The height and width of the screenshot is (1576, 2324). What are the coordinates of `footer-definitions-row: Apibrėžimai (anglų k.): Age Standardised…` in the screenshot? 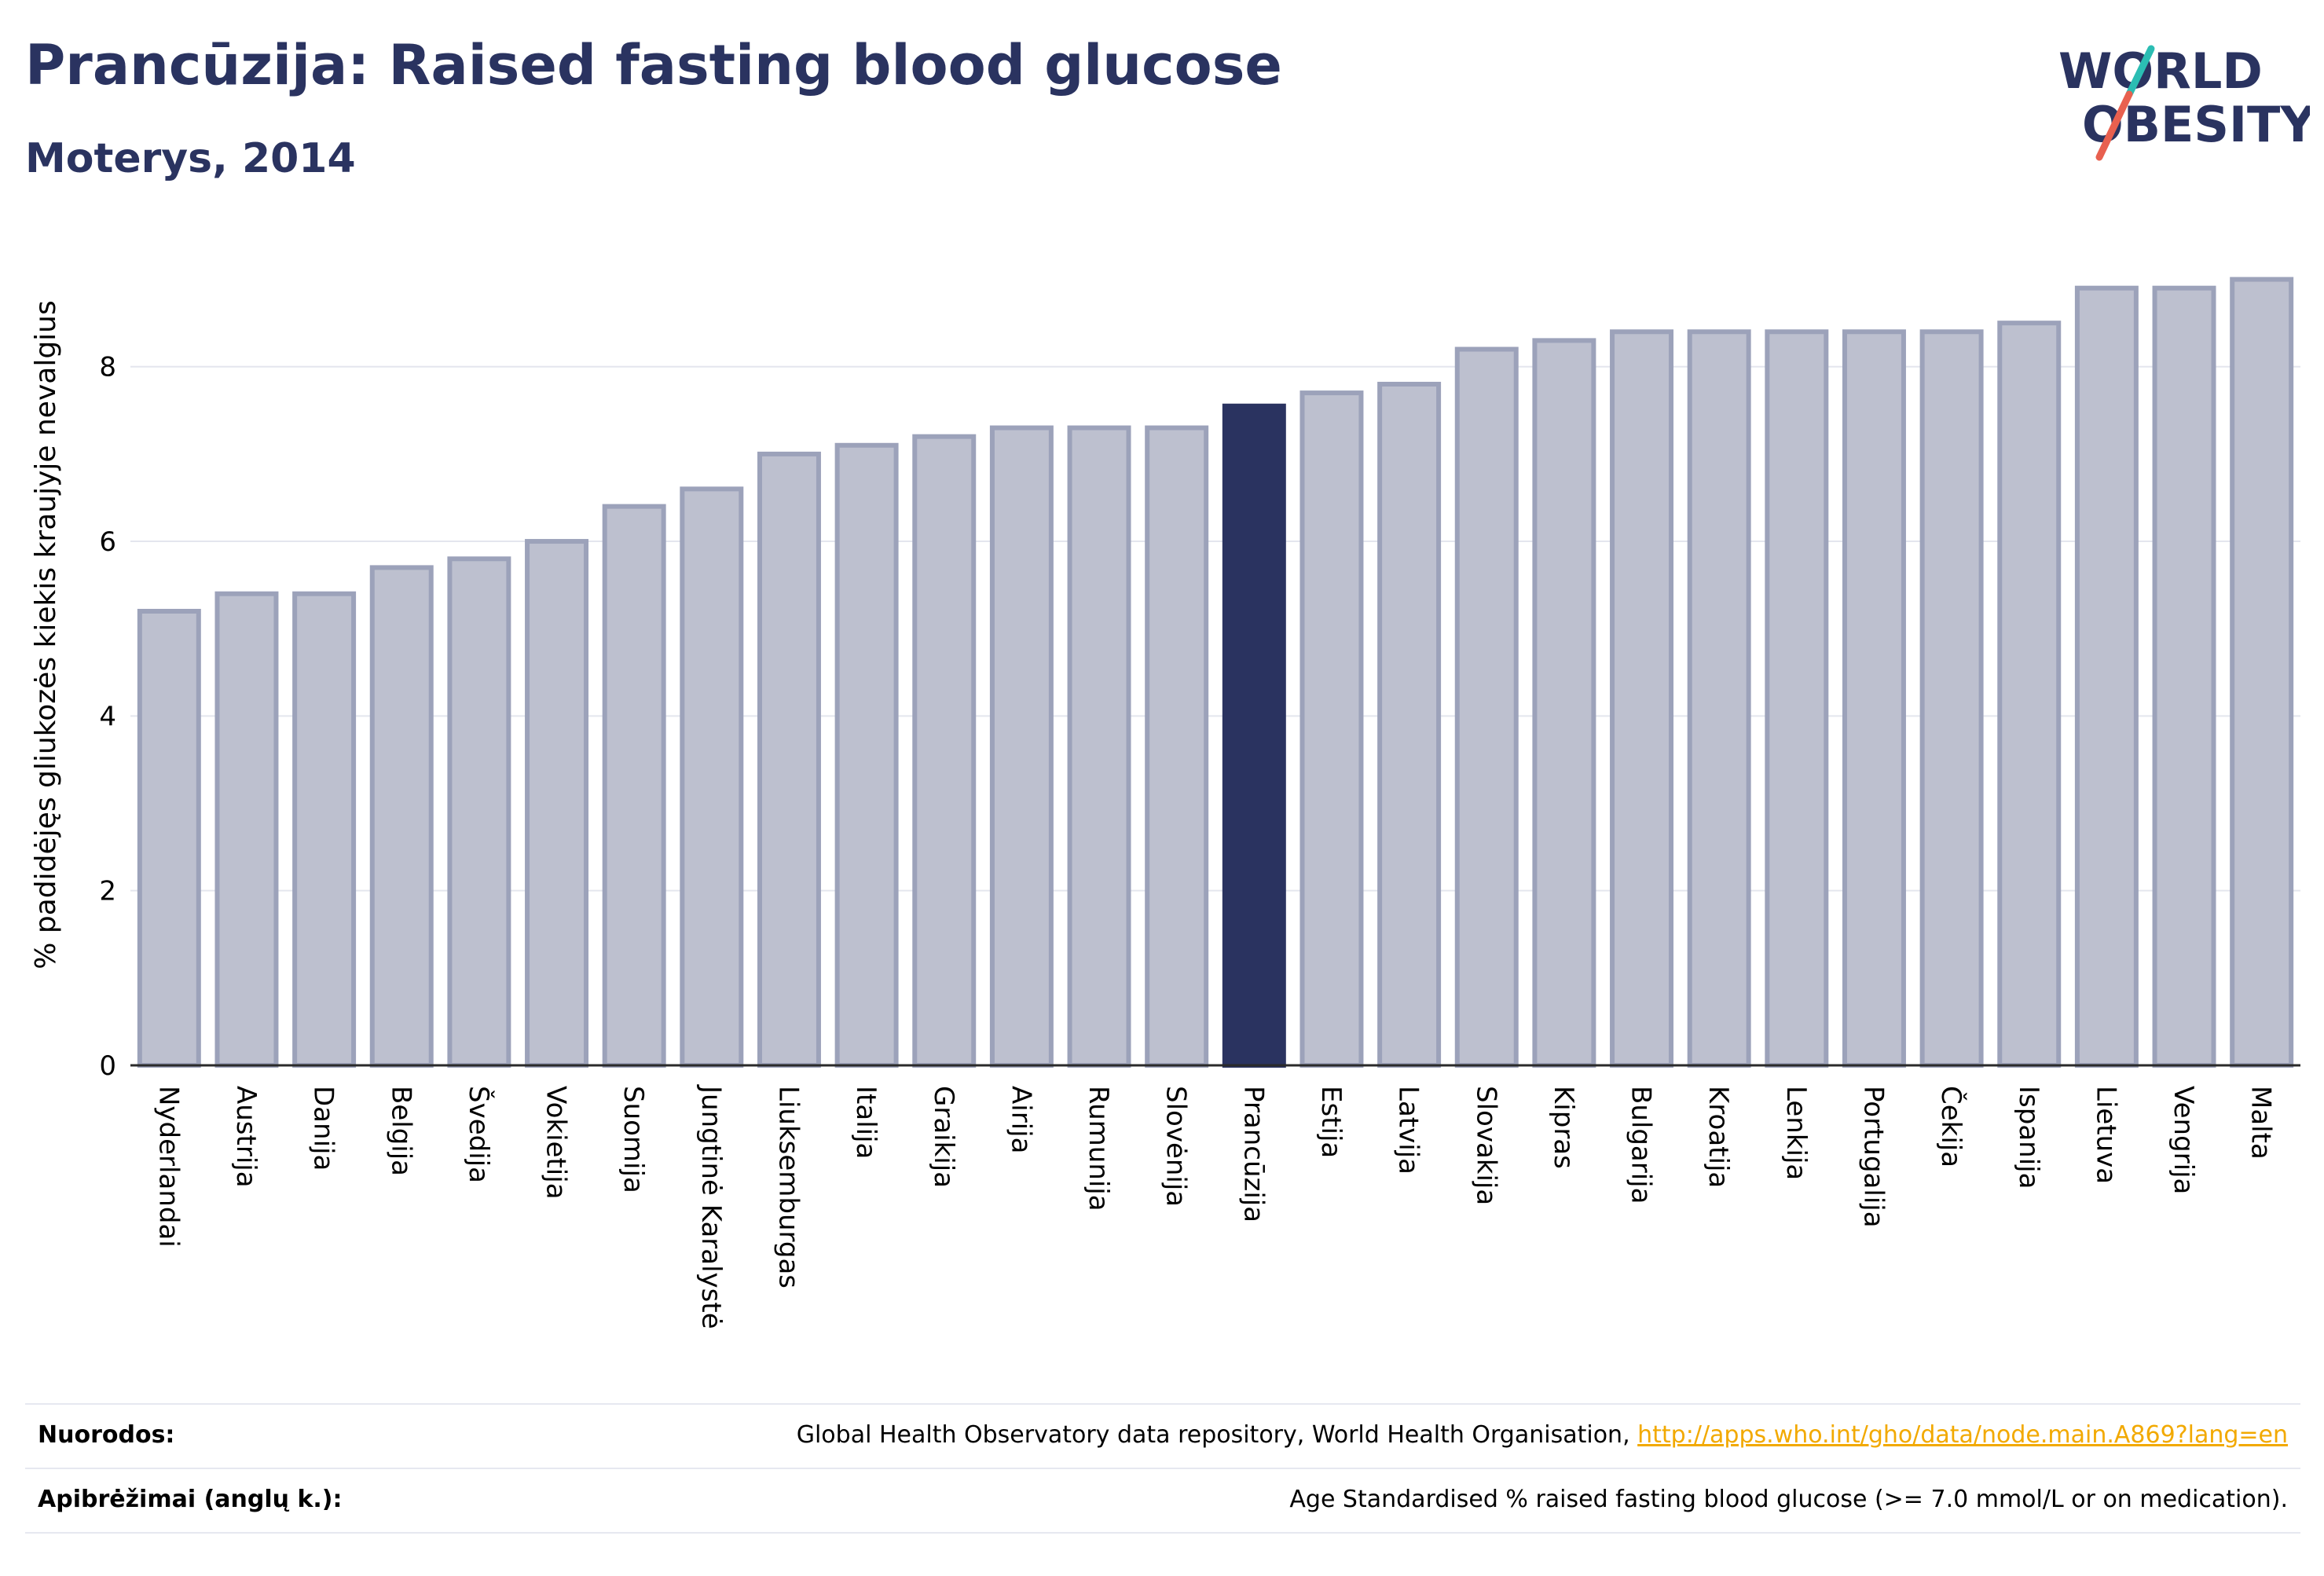 It's located at (1162, 1499).